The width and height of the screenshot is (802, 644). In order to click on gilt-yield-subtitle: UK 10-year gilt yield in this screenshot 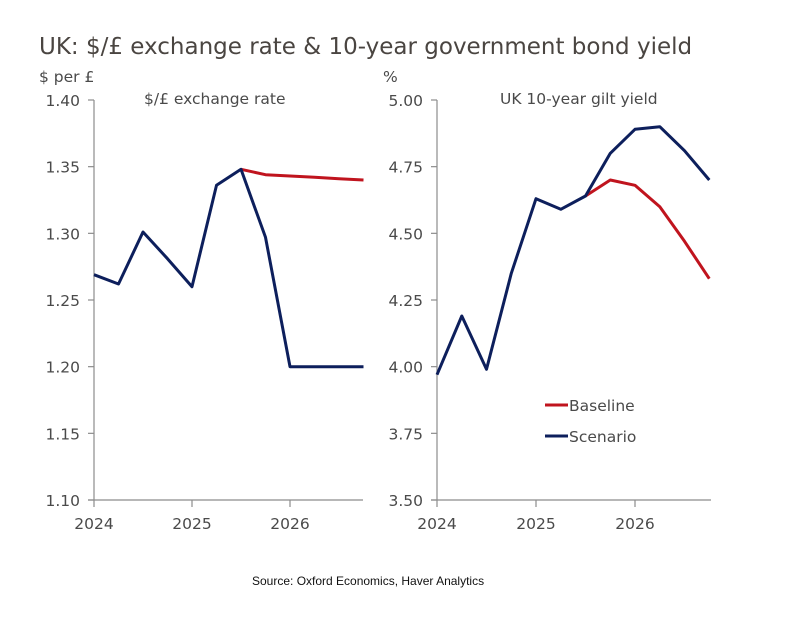, I will do `click(579, 99)`.